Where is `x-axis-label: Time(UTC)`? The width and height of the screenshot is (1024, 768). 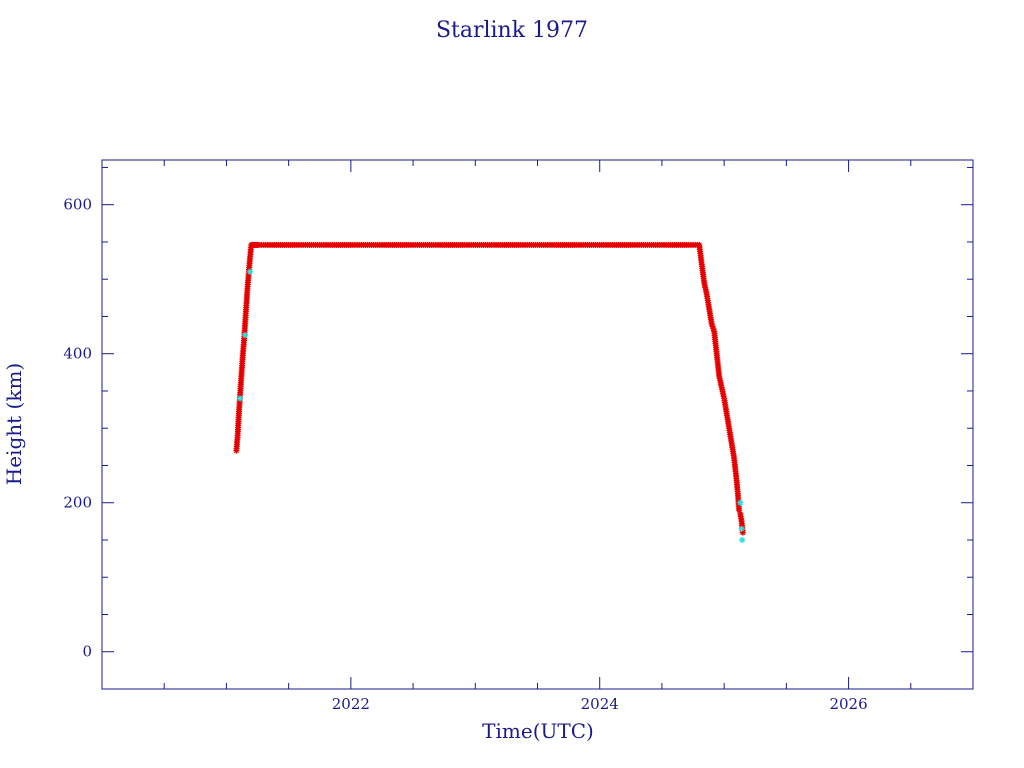
x-axis-label: Time(UTC) is located at coordinates (538, 731).